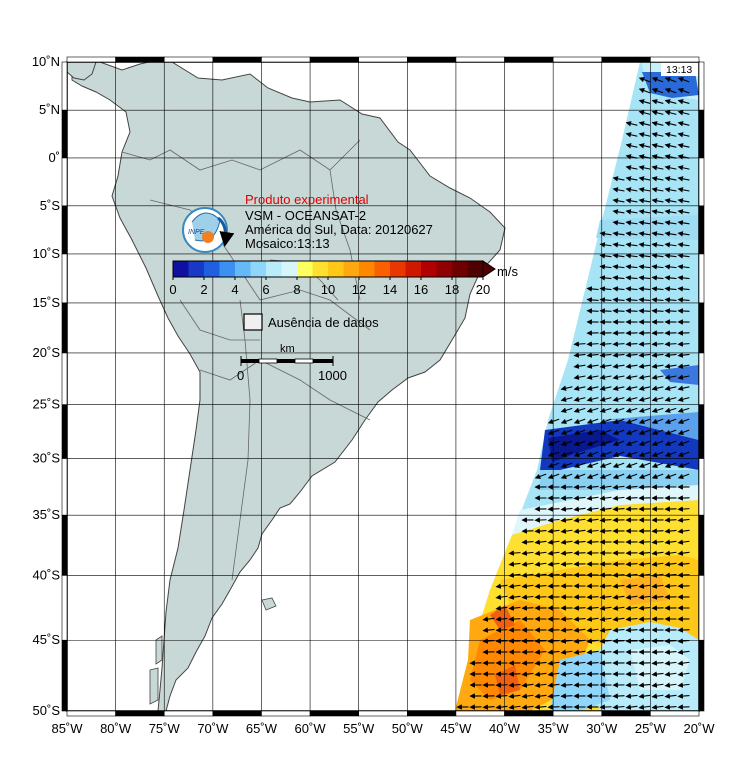  What do you see at coordinates (359, 728) in the screenshot?
I see `longitude-label: 55˚W` at bounding box center [359, 728].